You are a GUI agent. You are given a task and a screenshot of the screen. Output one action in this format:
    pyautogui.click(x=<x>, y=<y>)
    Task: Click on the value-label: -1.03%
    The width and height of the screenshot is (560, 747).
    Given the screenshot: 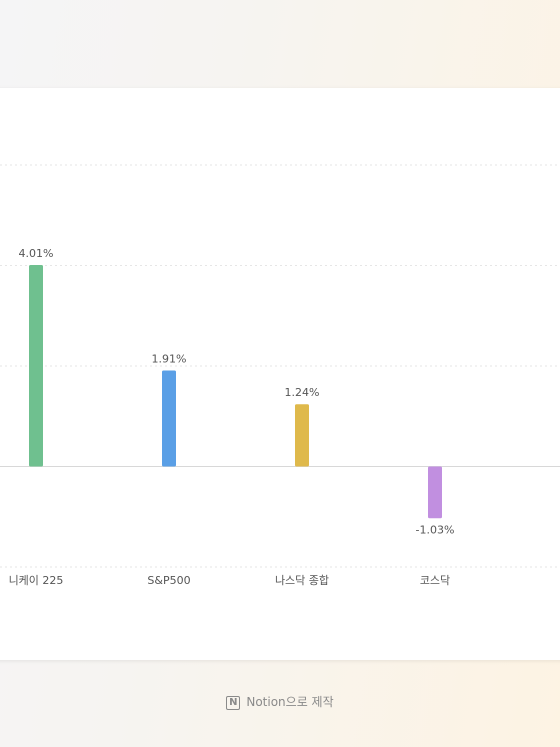 What is the action you would take?
    pyautogui.click(x=435, y=529)
    